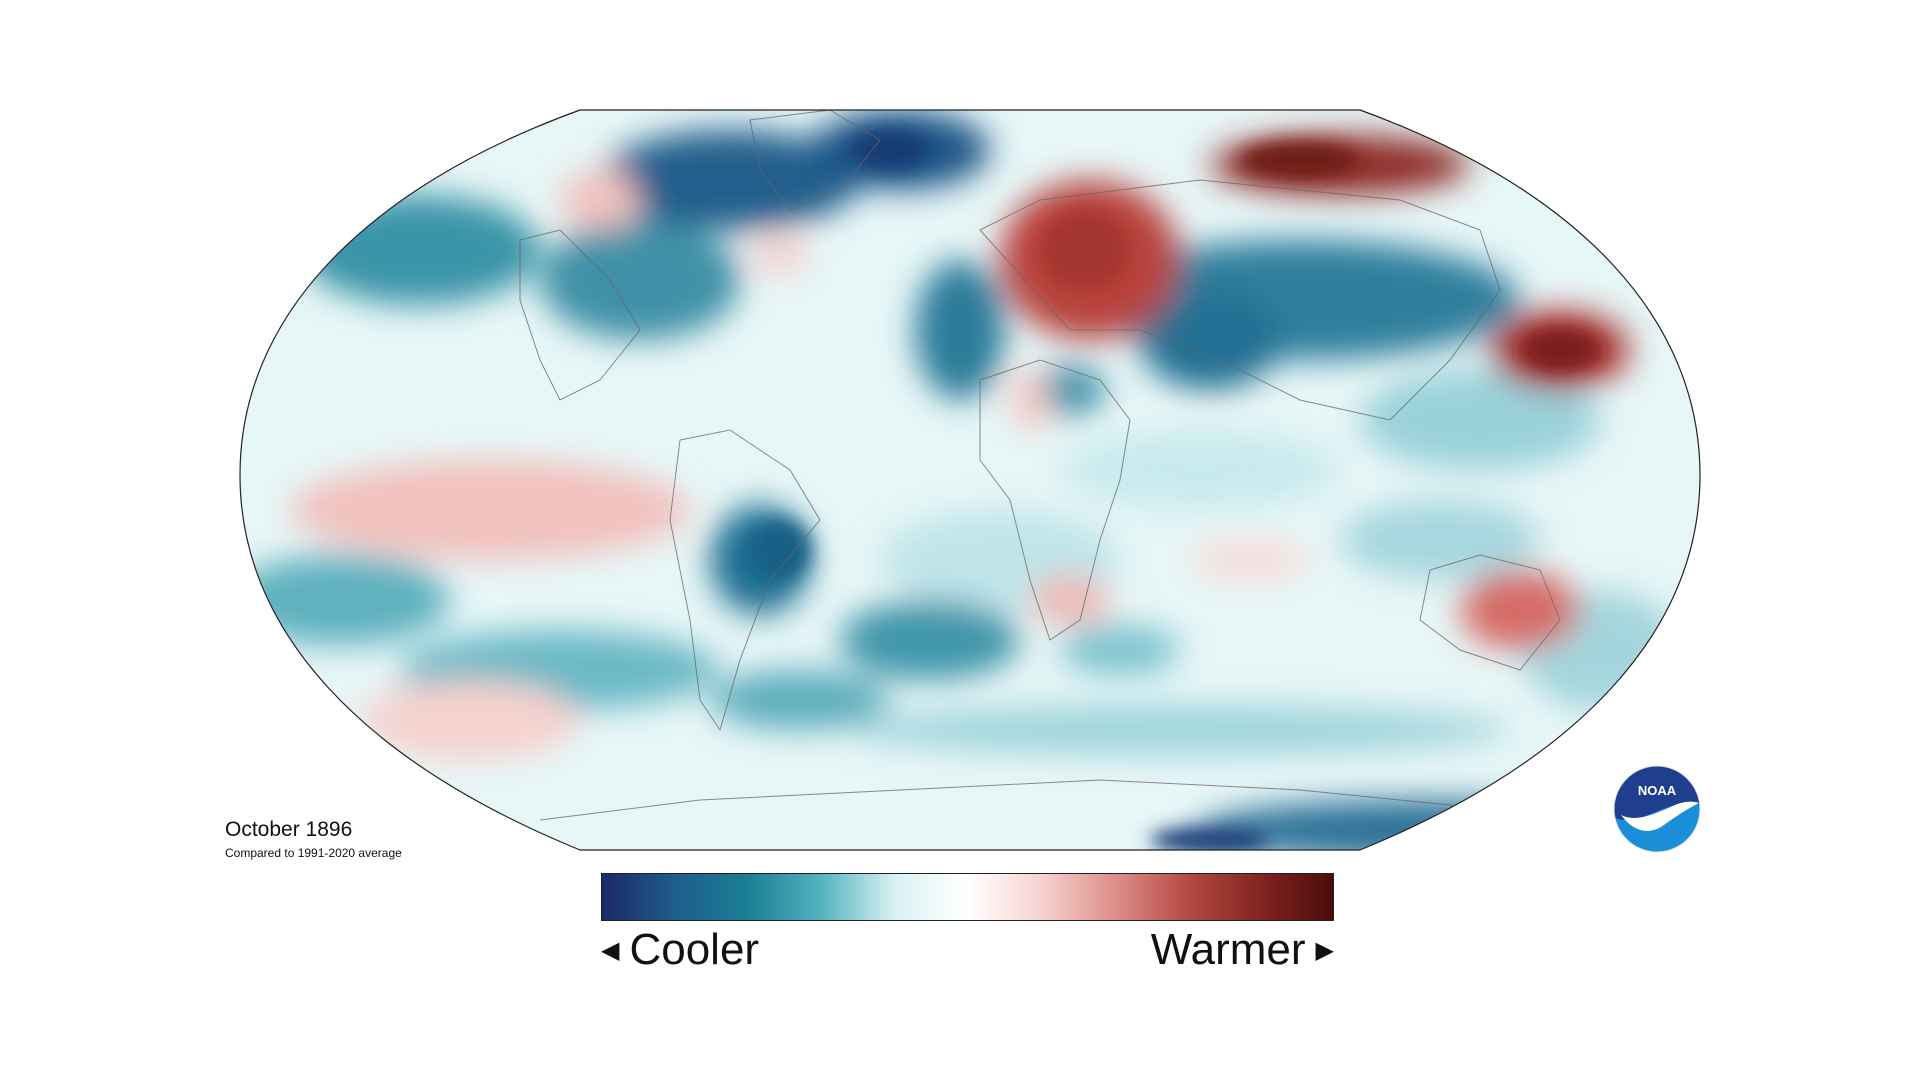 This screenshot has width=1920, height=1085. I want to click on map-date-title: October 1896, so click(289, 829).